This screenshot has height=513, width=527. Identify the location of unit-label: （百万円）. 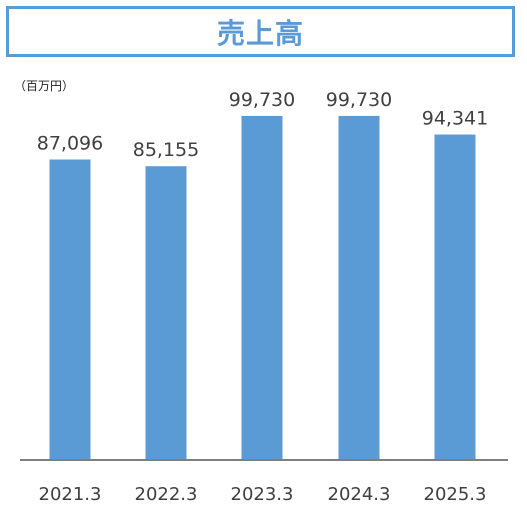
(44, 86).